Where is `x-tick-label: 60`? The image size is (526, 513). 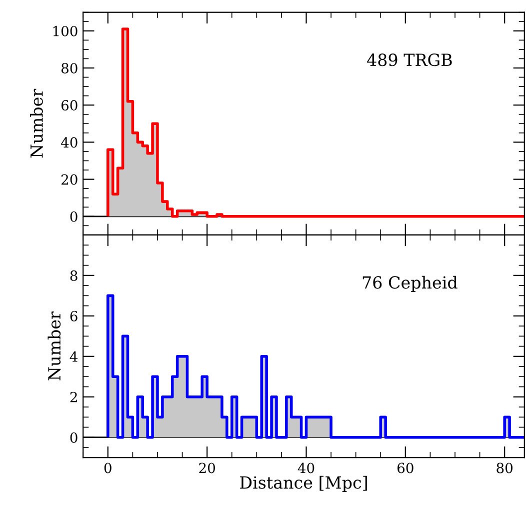 x-tick-label: 60 is located at coordinates (406, 468).